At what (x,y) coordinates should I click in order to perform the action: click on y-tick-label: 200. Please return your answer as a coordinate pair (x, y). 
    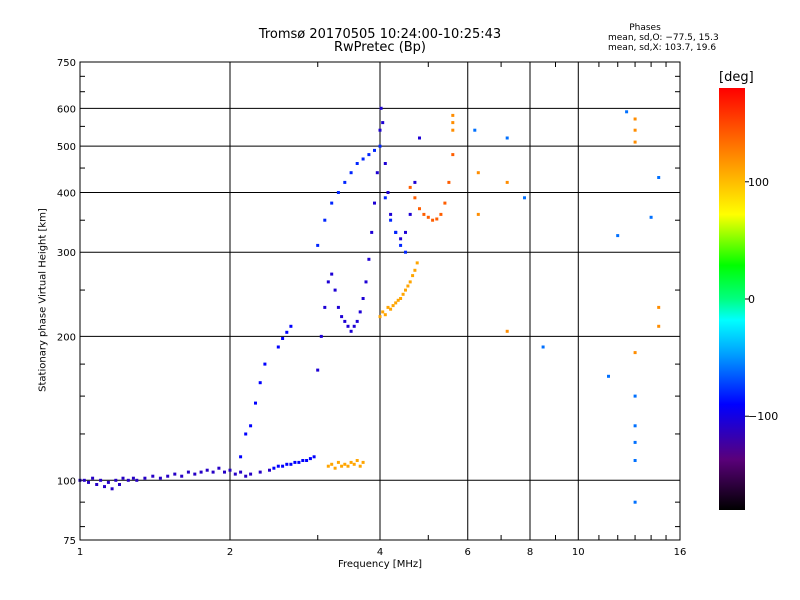
    Looking at the image, I should click on (66, 337).